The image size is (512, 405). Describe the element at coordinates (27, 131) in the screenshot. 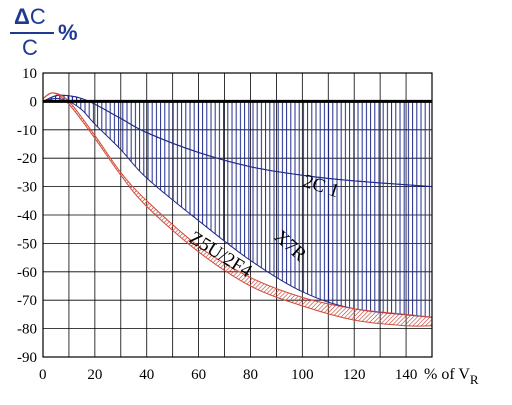

I see `y-tick-label: -10` at that location.